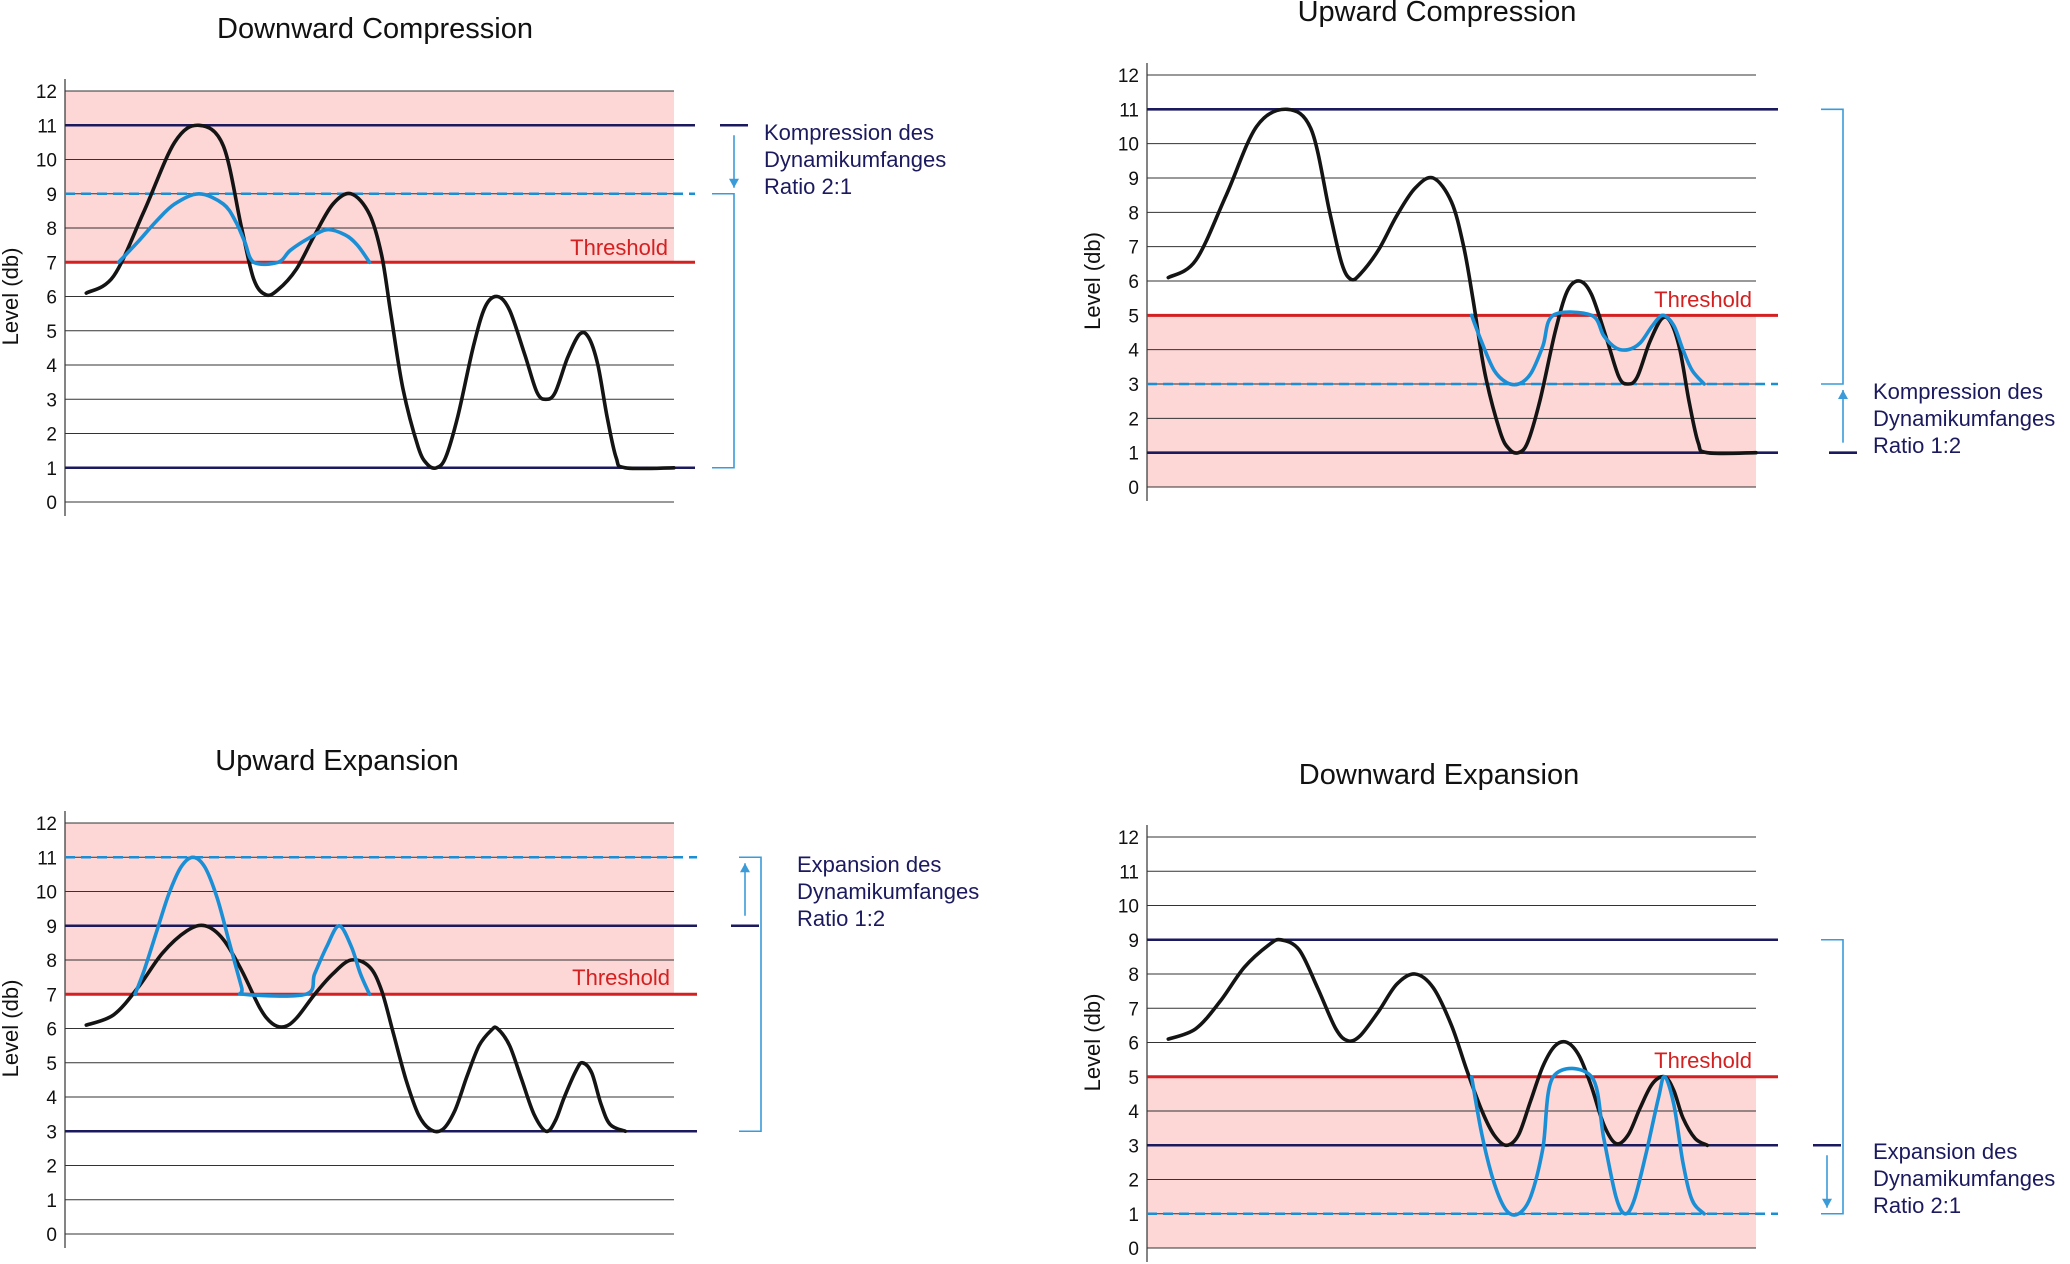 The height and width of the screenshot is (1264, 2070). What do you see at coordinates (1439, 775) in the screenshot?
I see `chart-title: Downward Expansion` at bounding box center [1439, 775].